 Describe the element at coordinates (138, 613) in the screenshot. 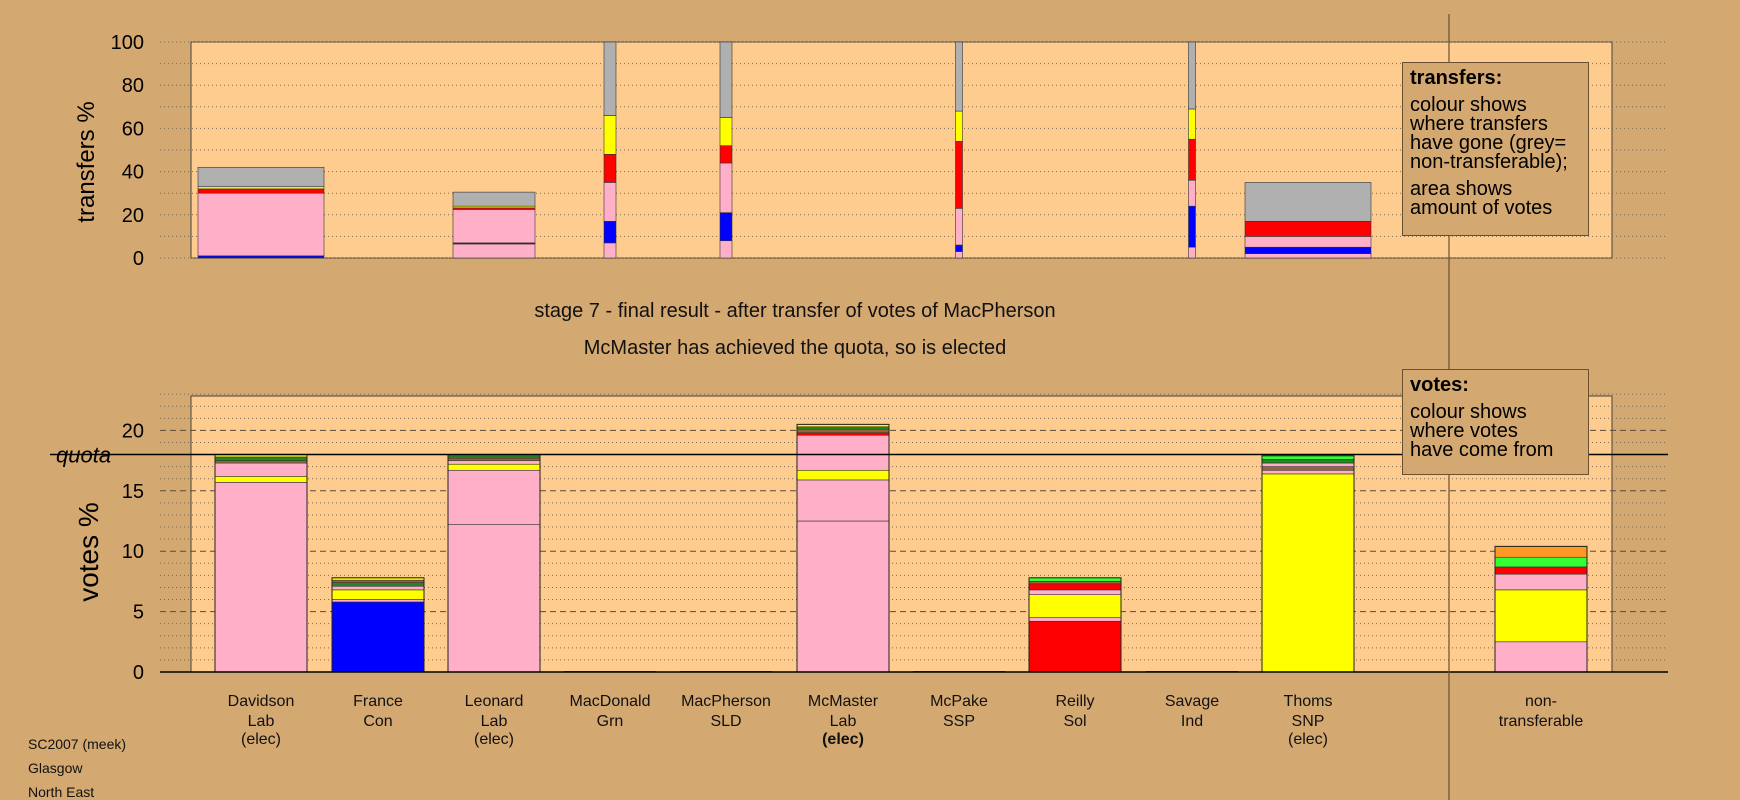

I see `votes-tick-label: 5` at that location.